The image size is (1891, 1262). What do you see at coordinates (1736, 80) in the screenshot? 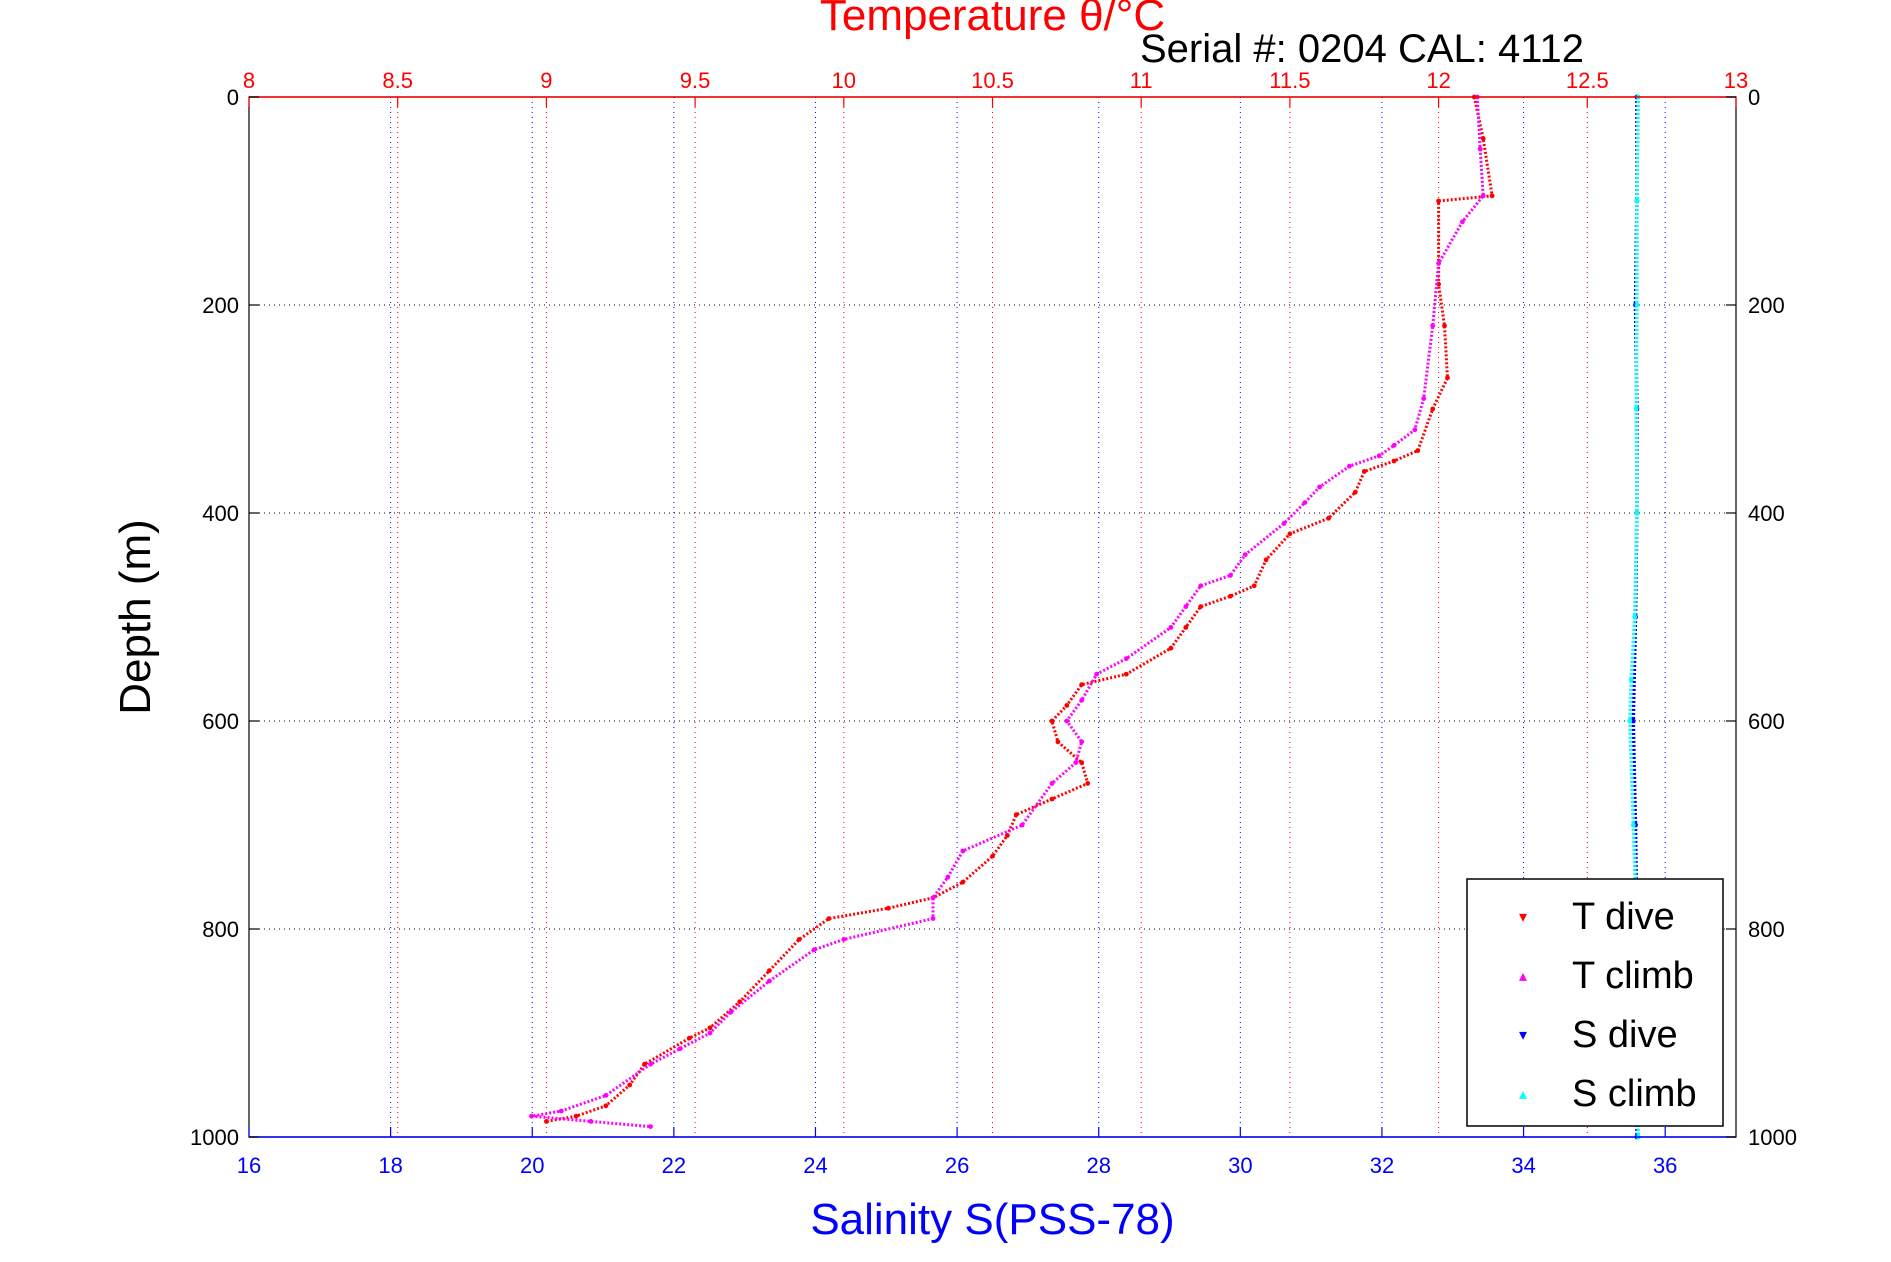
I see `x-top-tick-label: 13` at bounding box center [1736, 80].